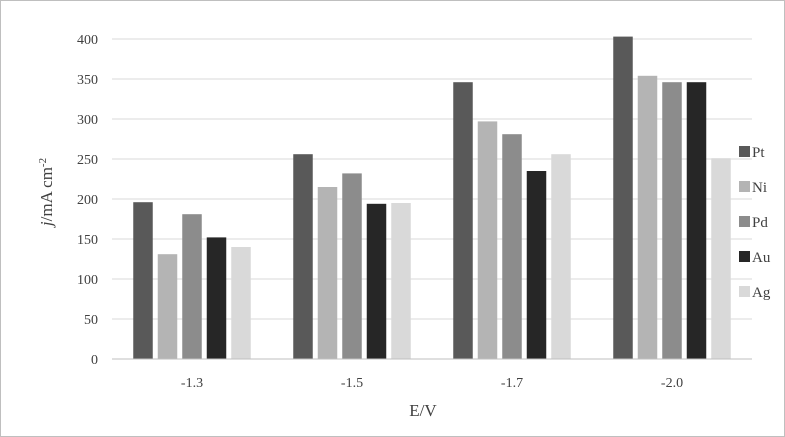 This screenshot has height=437, width=785. Describe the element at coordinates (744, 186) in the screenshot. I see `legend-swatch-ni` at that location.